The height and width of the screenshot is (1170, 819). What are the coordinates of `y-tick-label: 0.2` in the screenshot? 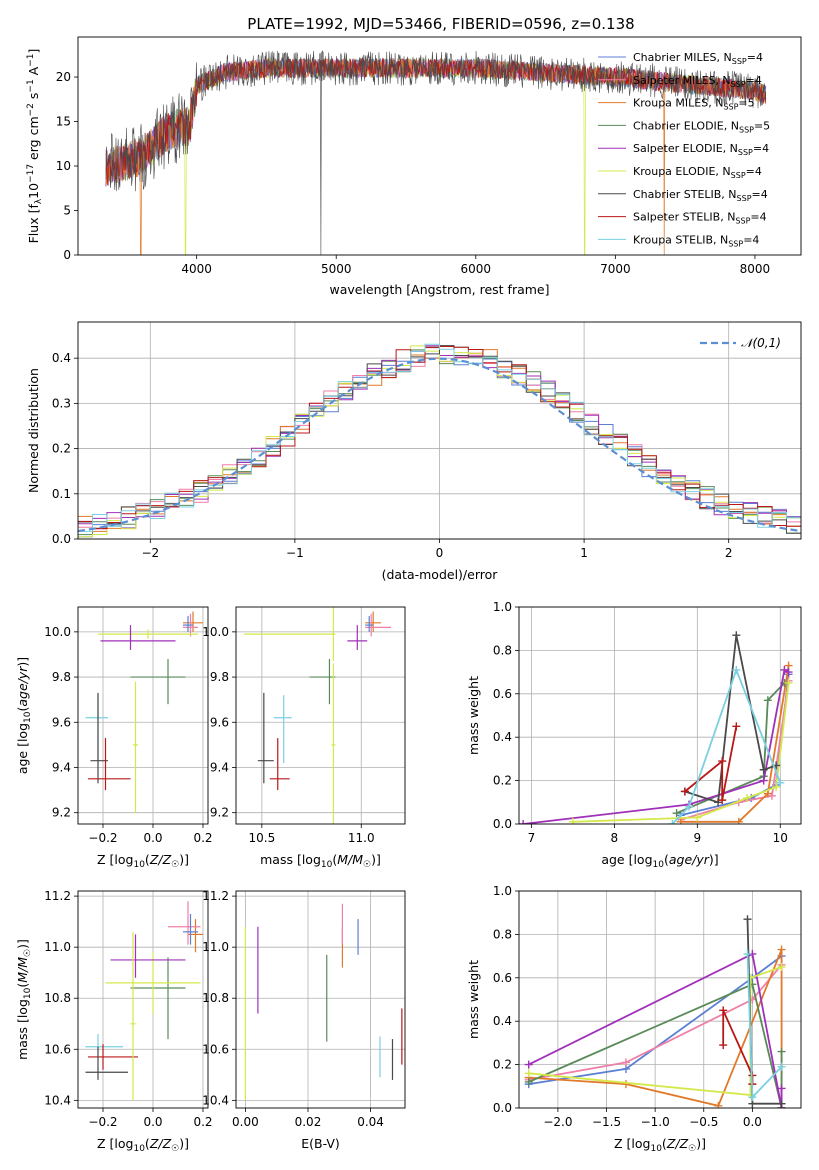 It's located at (61, 449).